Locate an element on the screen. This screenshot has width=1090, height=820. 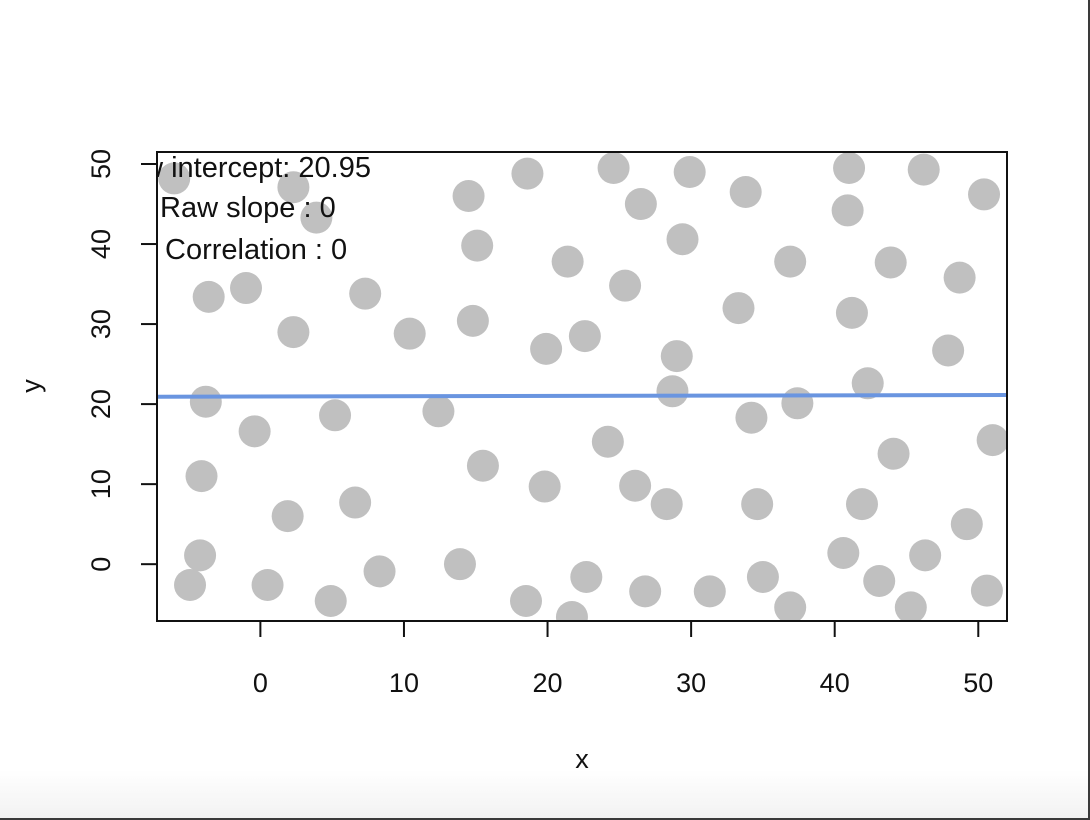
x-tick-label: 0 is located at coordinates (260, 683).